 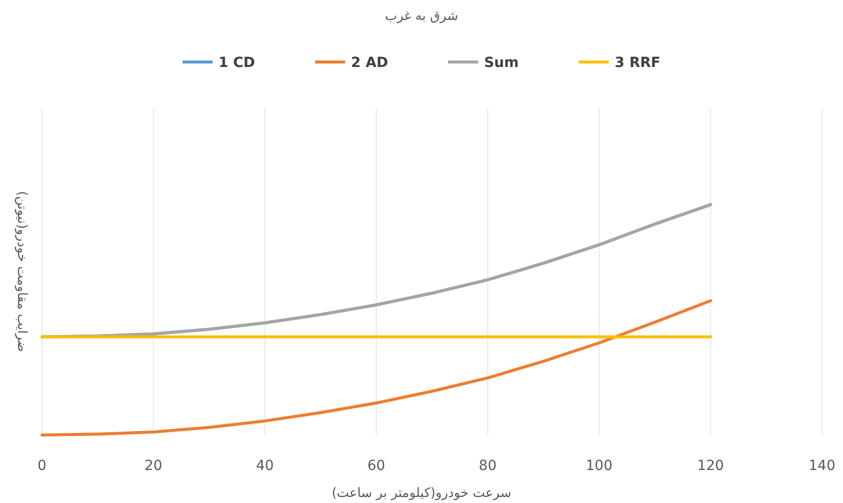 I want to click on legend-label: Sum, so click(x=501, y=63).